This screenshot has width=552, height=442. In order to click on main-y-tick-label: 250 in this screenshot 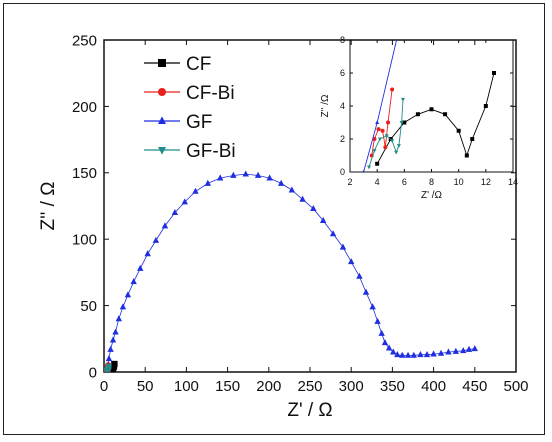, I will do `click(84, 40)`.